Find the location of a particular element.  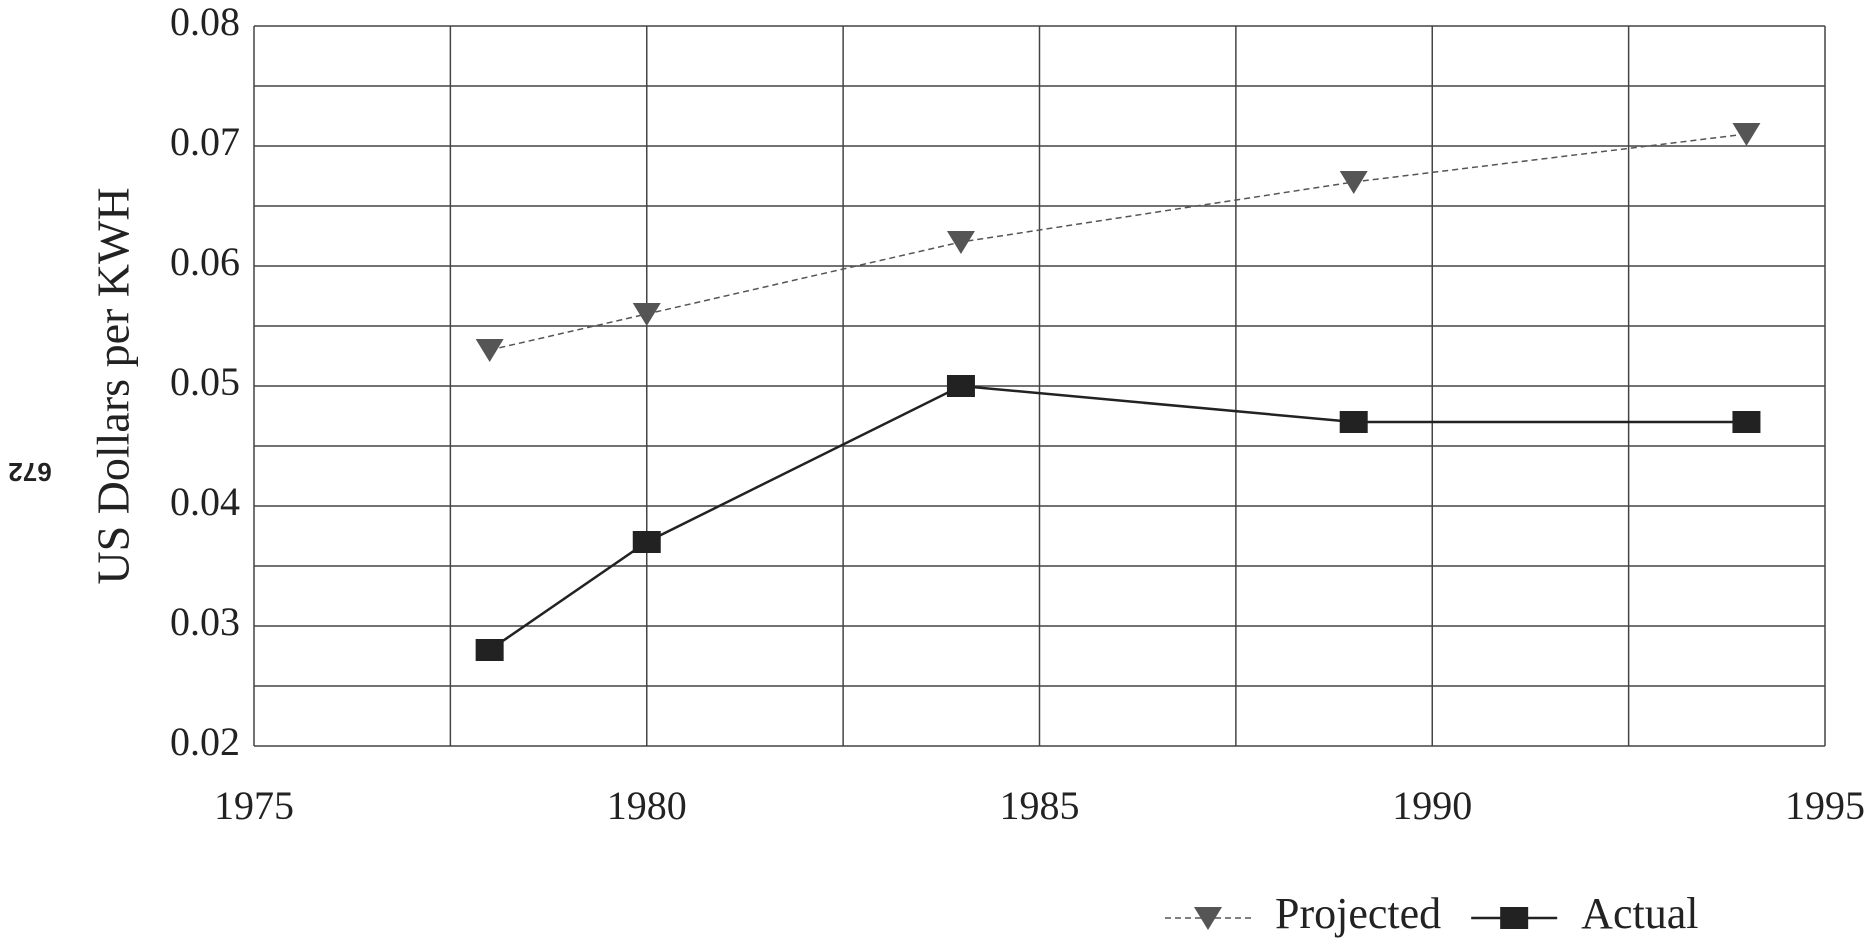

y-tick-label: 0.08 is located at coordinates (205, 22).